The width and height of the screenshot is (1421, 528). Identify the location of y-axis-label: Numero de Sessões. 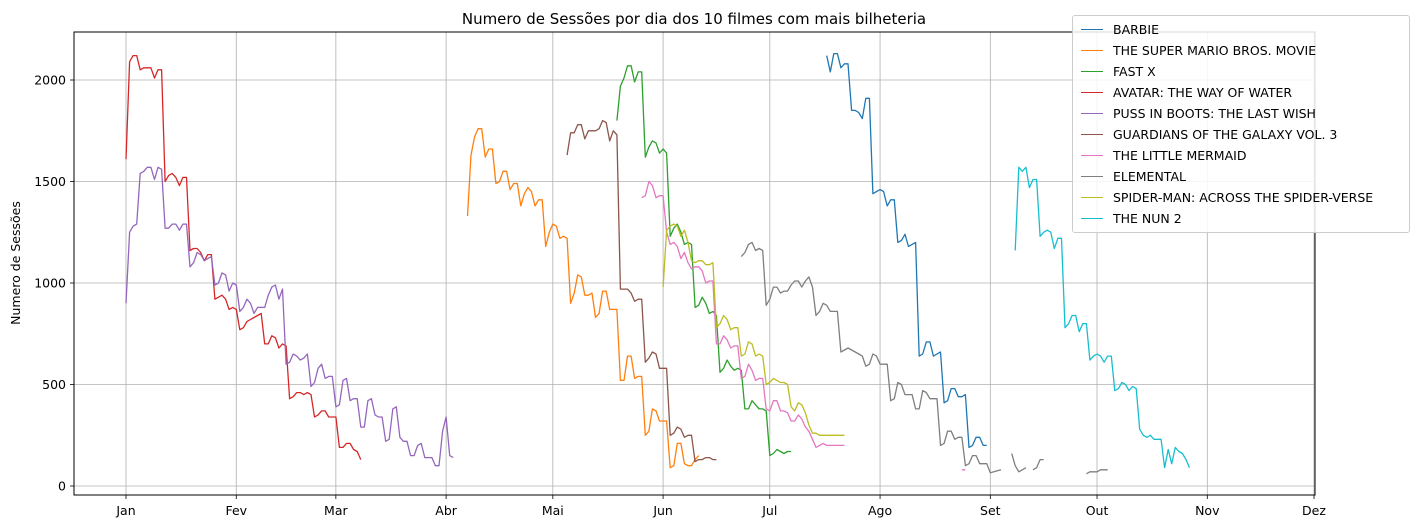
(15, 263).